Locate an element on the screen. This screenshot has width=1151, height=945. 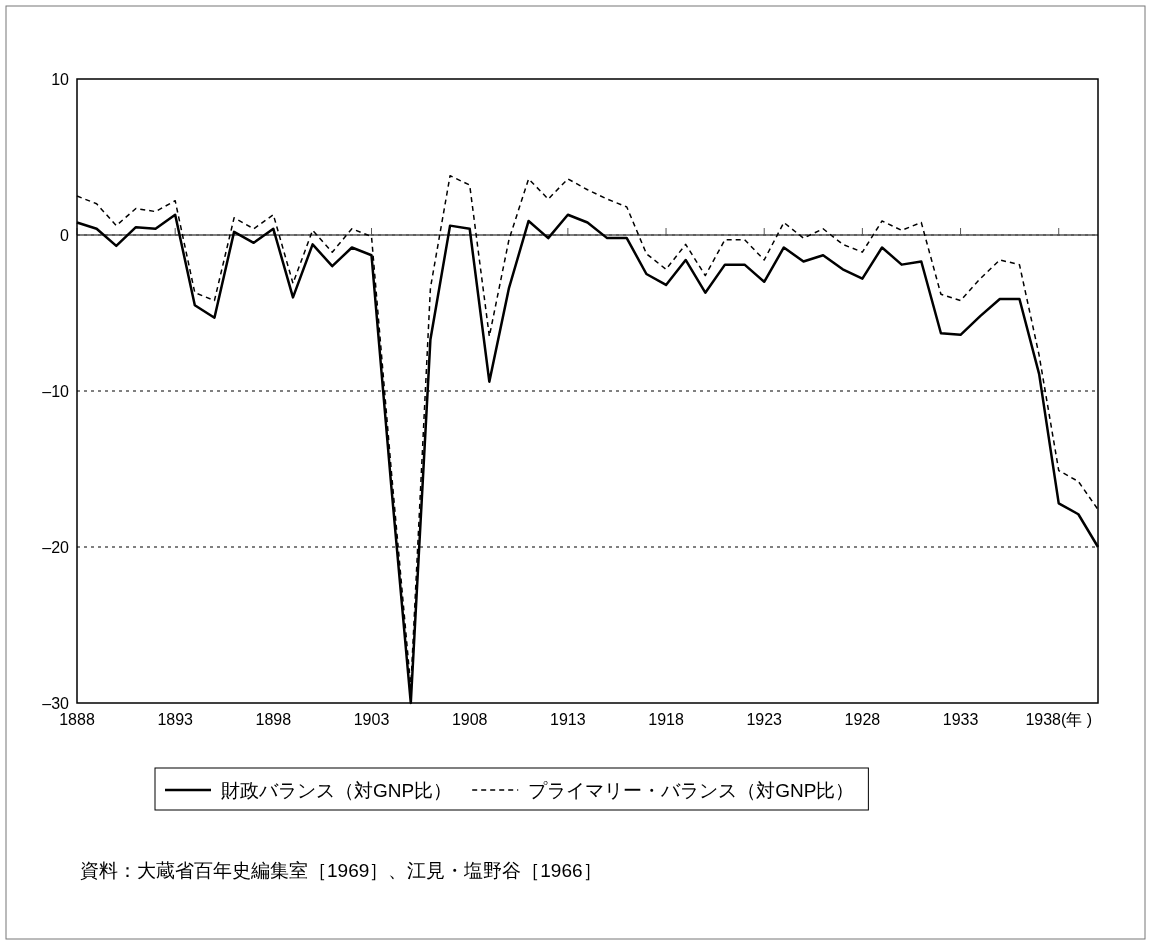
x-tick-label: 1938(年 ) is located at coordinates (1059, 719).